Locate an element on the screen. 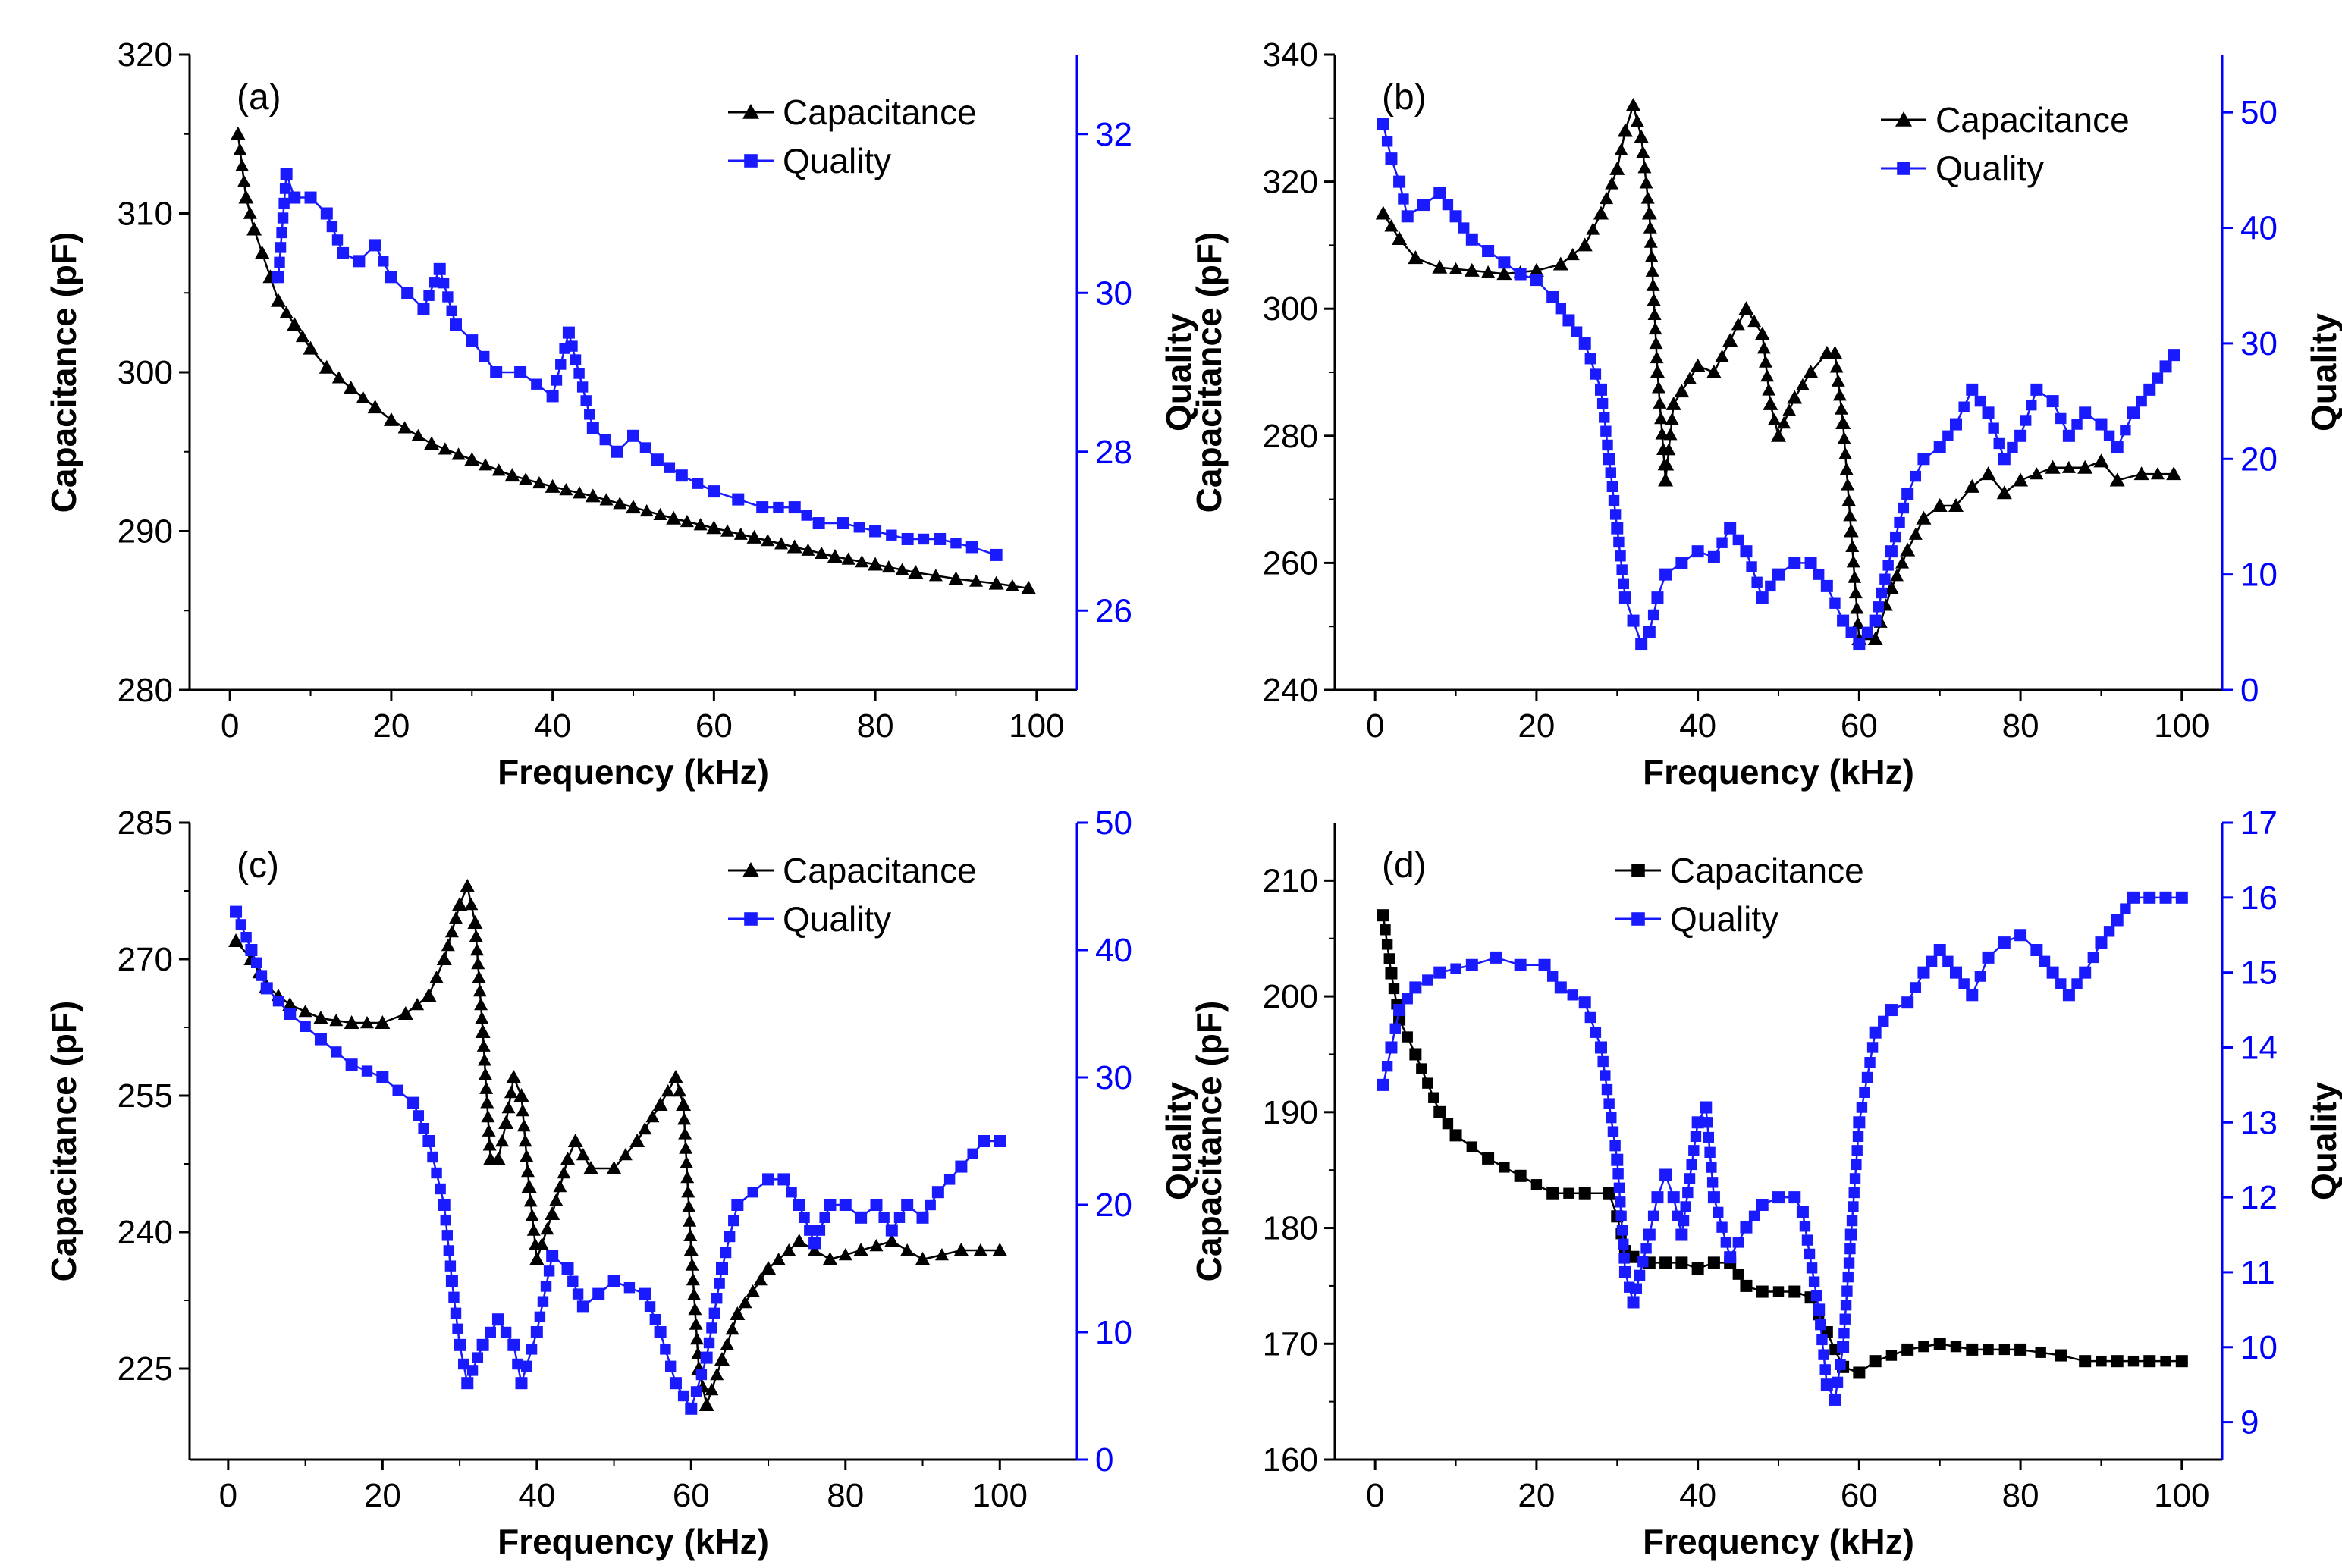 This screenshot has height=1568, width=2342. x-tick-label: 60 is located at coordinates (714, 726).